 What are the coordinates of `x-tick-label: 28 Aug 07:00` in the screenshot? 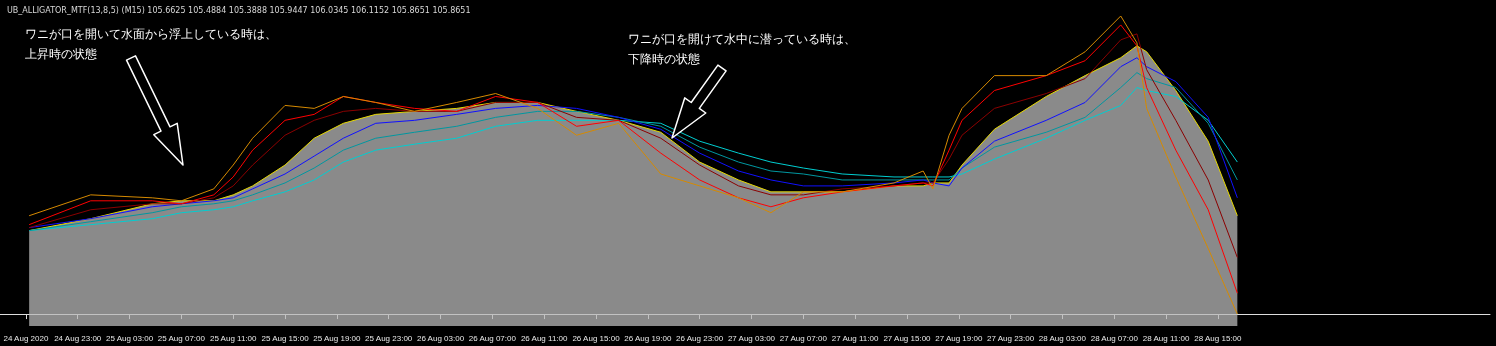 It's located at (1114, 338).